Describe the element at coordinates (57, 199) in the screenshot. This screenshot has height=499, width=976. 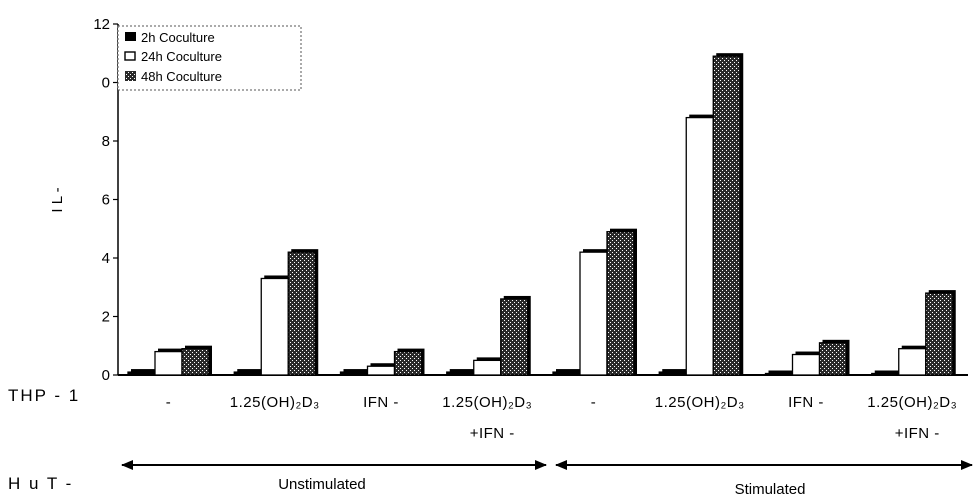
I see `y-axis-label: I L -` at that location.